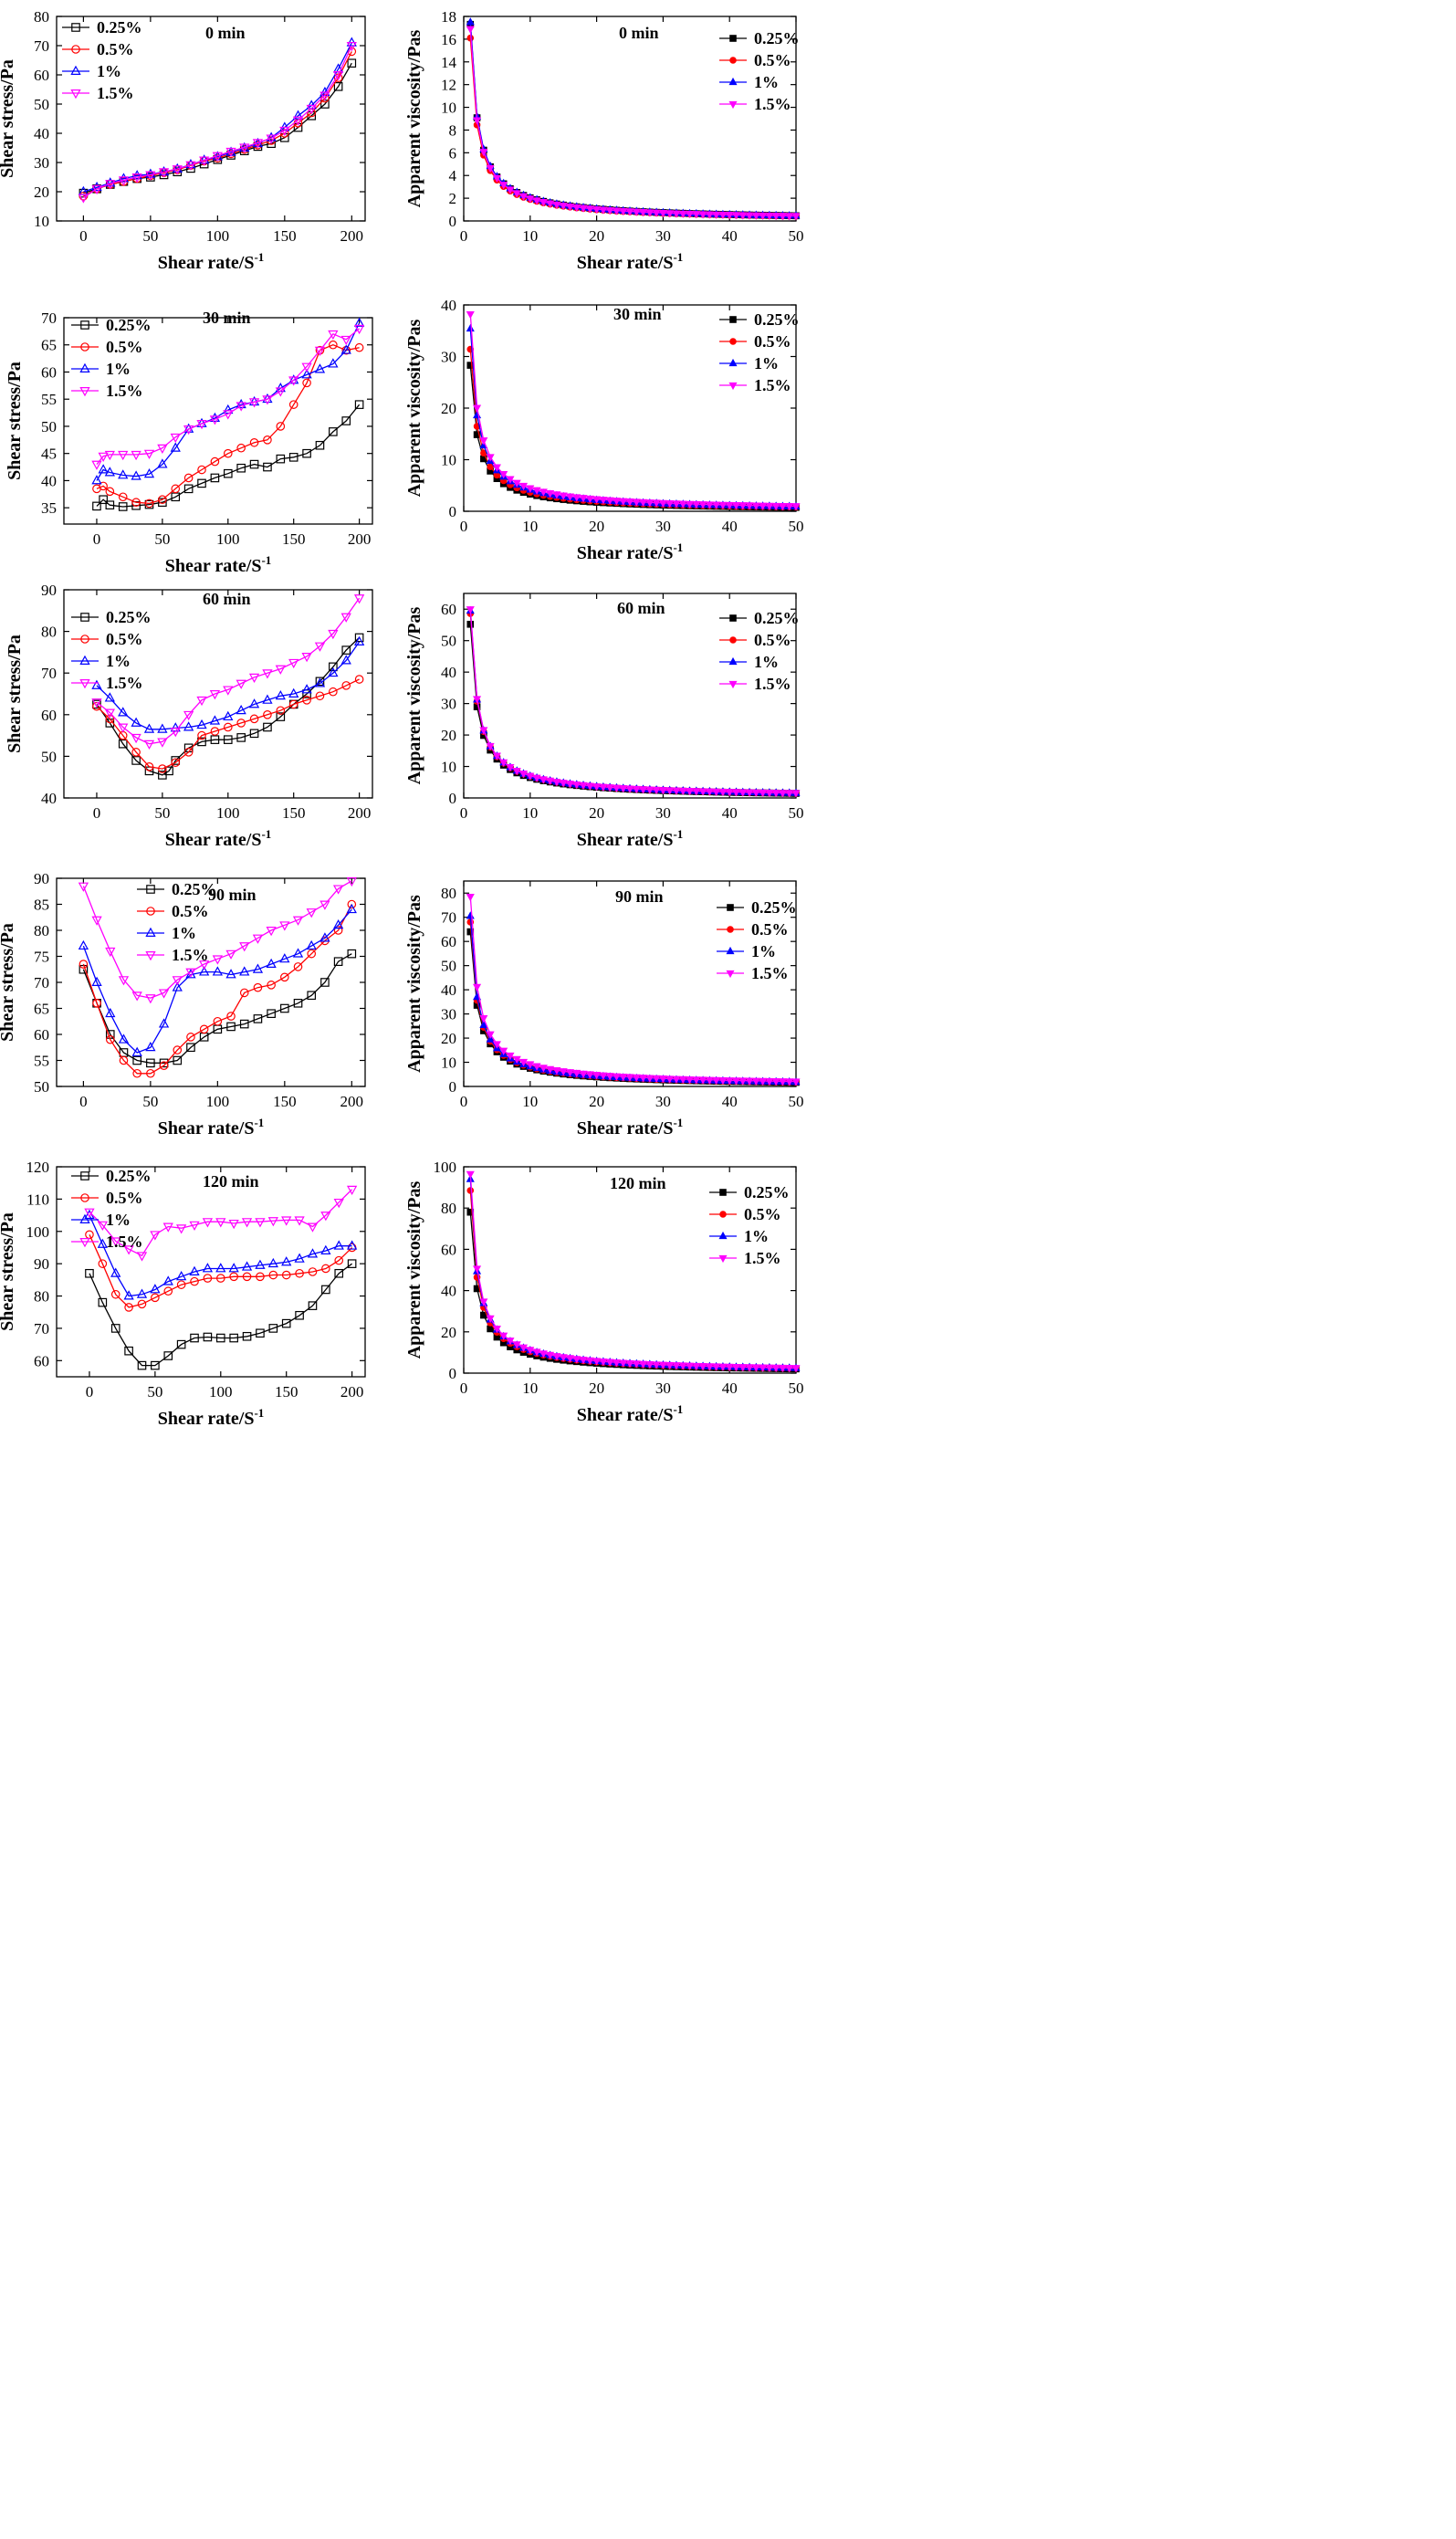  I want to click on legend-label: 1.5%, so click(190, 955).